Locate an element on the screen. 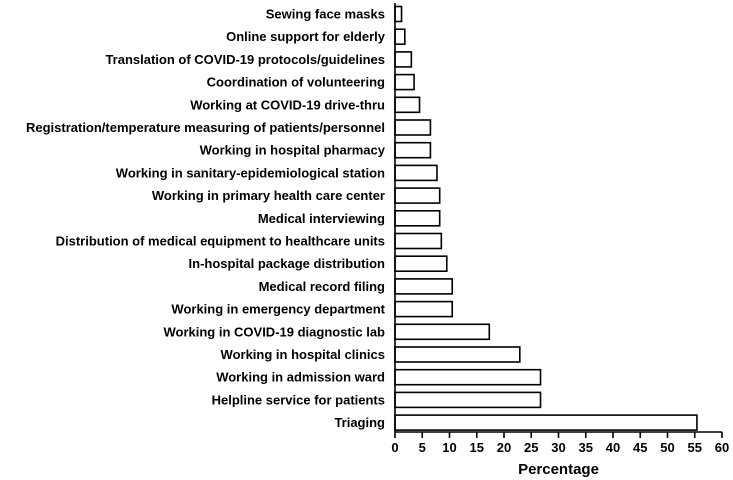 The image size is (733, 480). x-tick-label: 45 is located at coordinates (640, 447).